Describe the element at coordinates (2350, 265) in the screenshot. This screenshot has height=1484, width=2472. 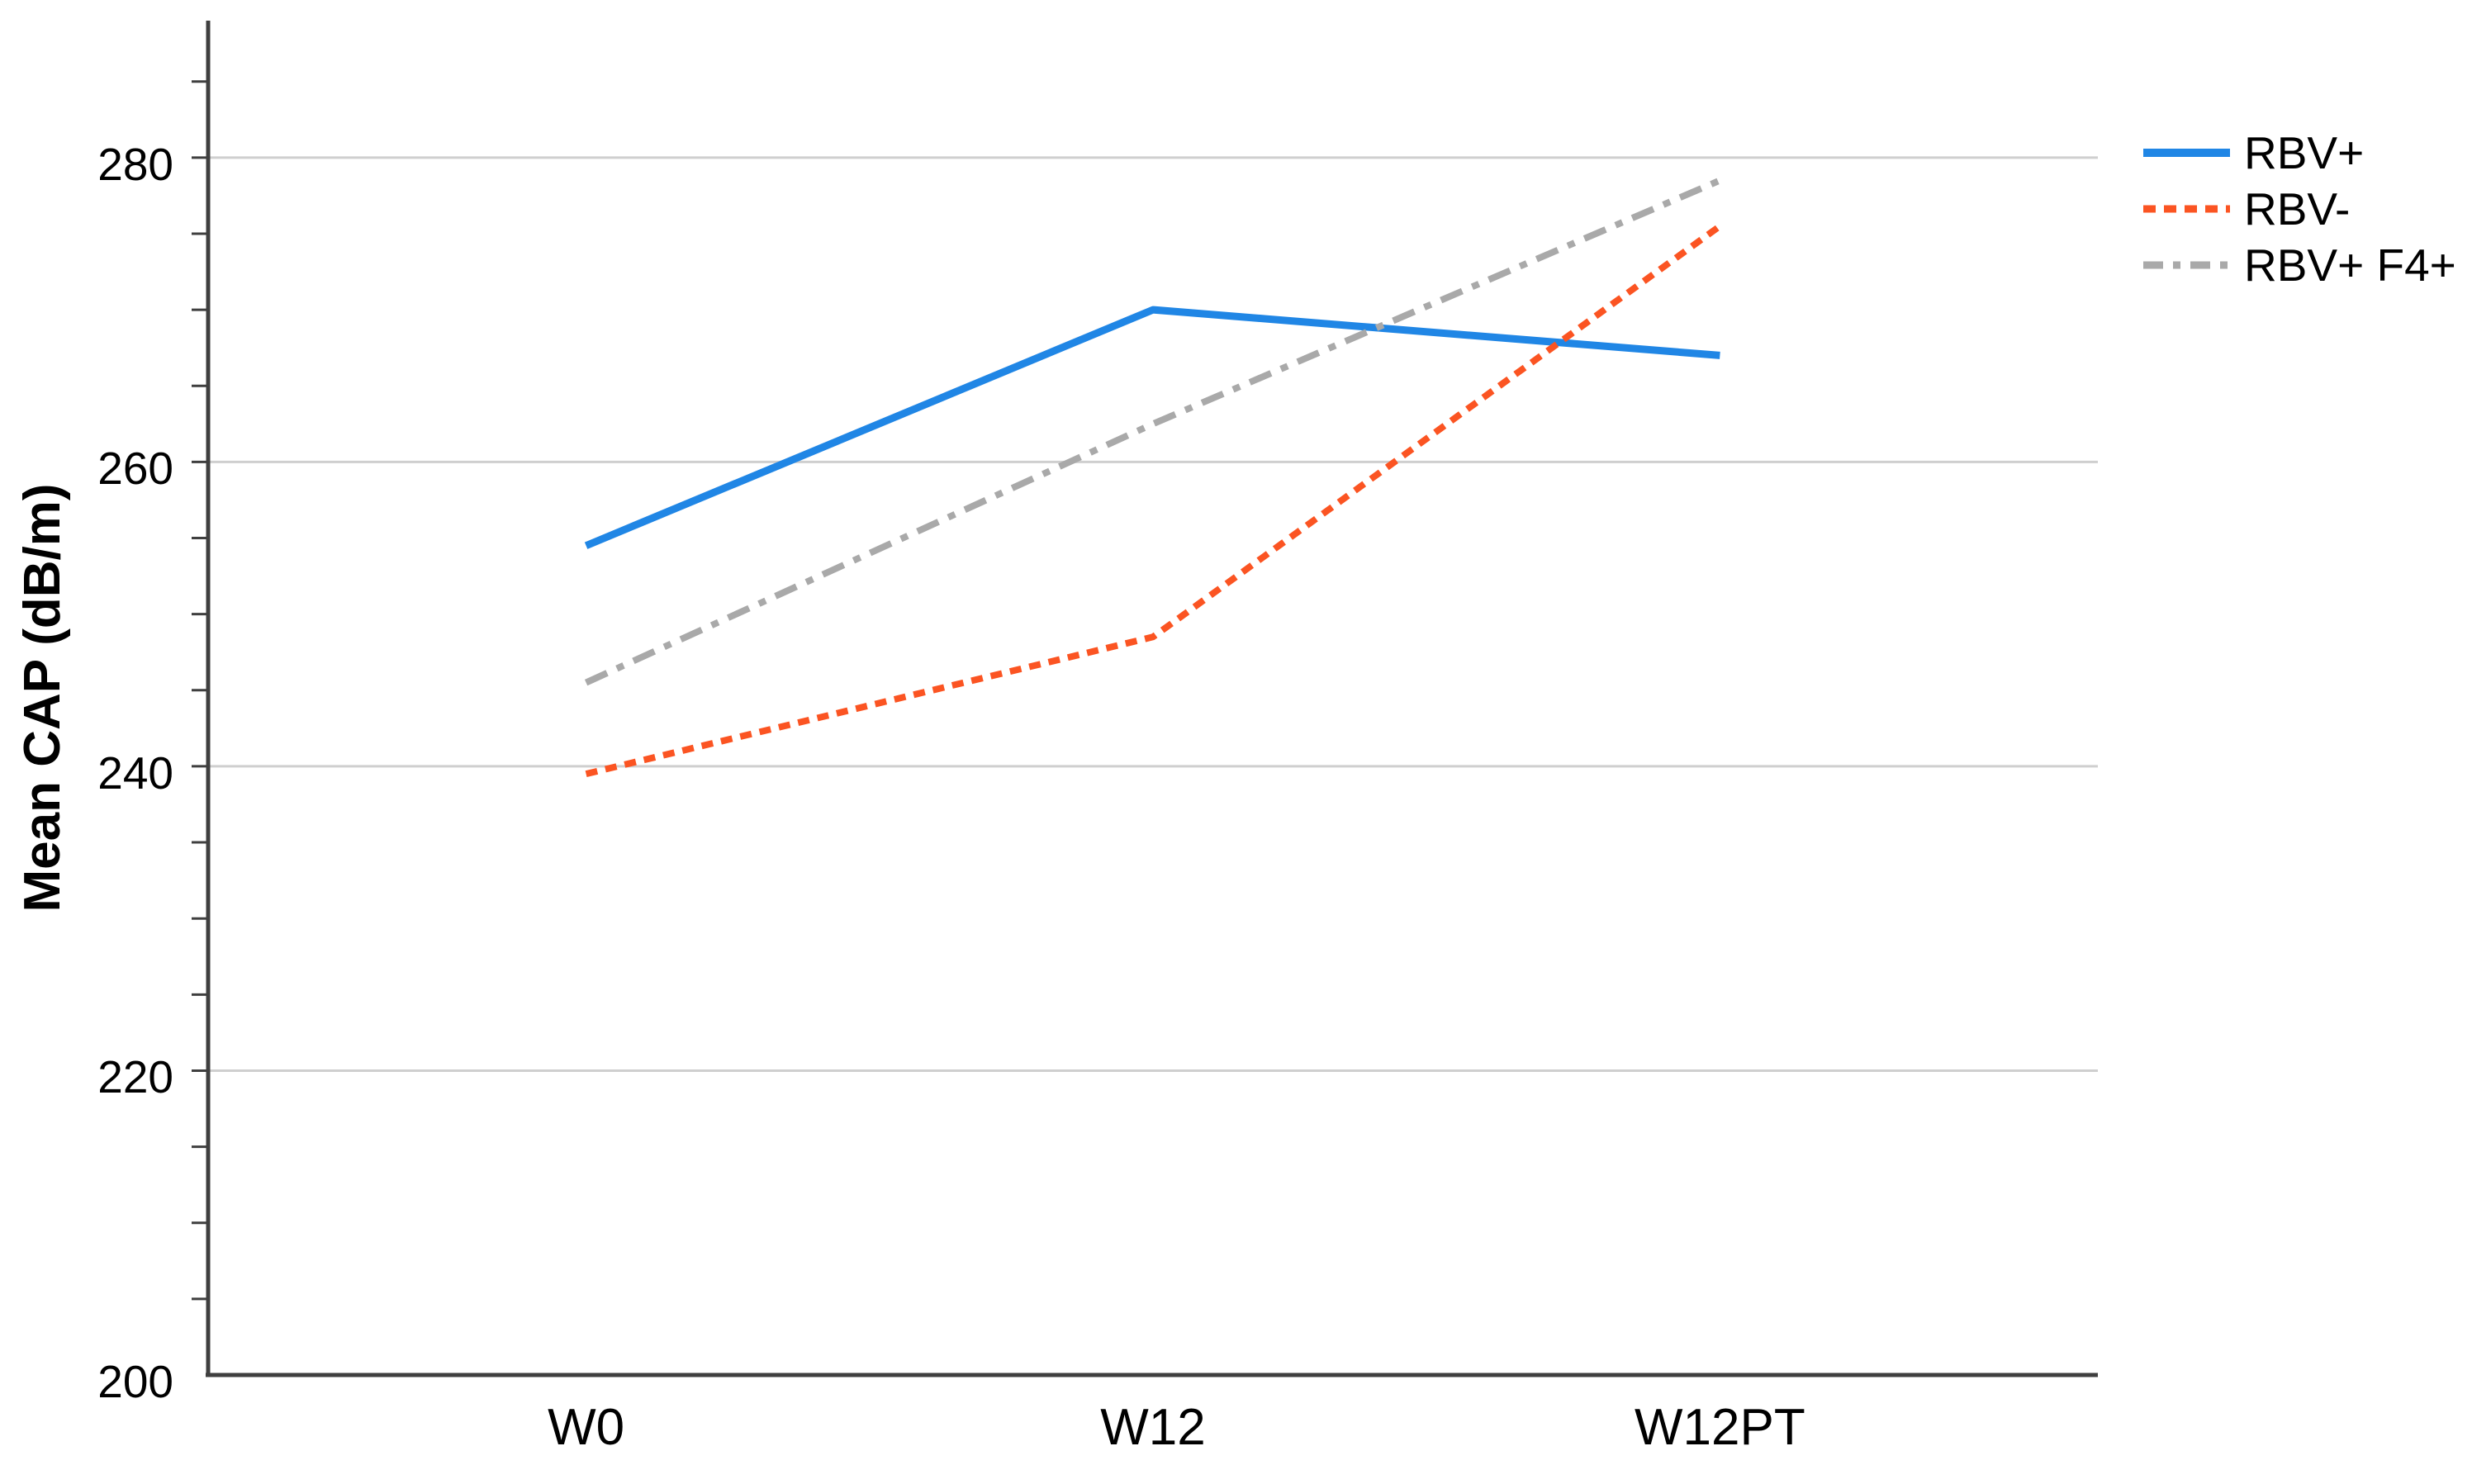
I see `legend-label: RBV+ F4+` at that location.